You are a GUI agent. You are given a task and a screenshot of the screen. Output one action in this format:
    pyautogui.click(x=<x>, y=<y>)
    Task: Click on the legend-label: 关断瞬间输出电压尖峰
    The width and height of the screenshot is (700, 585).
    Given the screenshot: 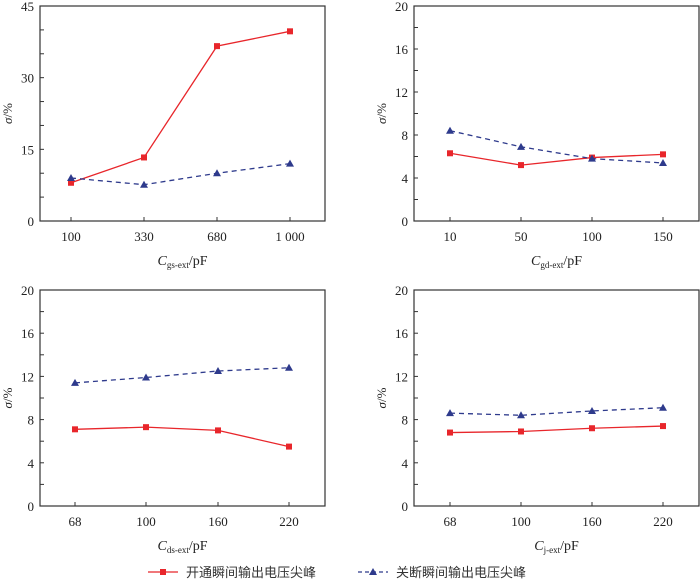 What is the action you would take?
    pyautogui.click(x=461, y=573)
    